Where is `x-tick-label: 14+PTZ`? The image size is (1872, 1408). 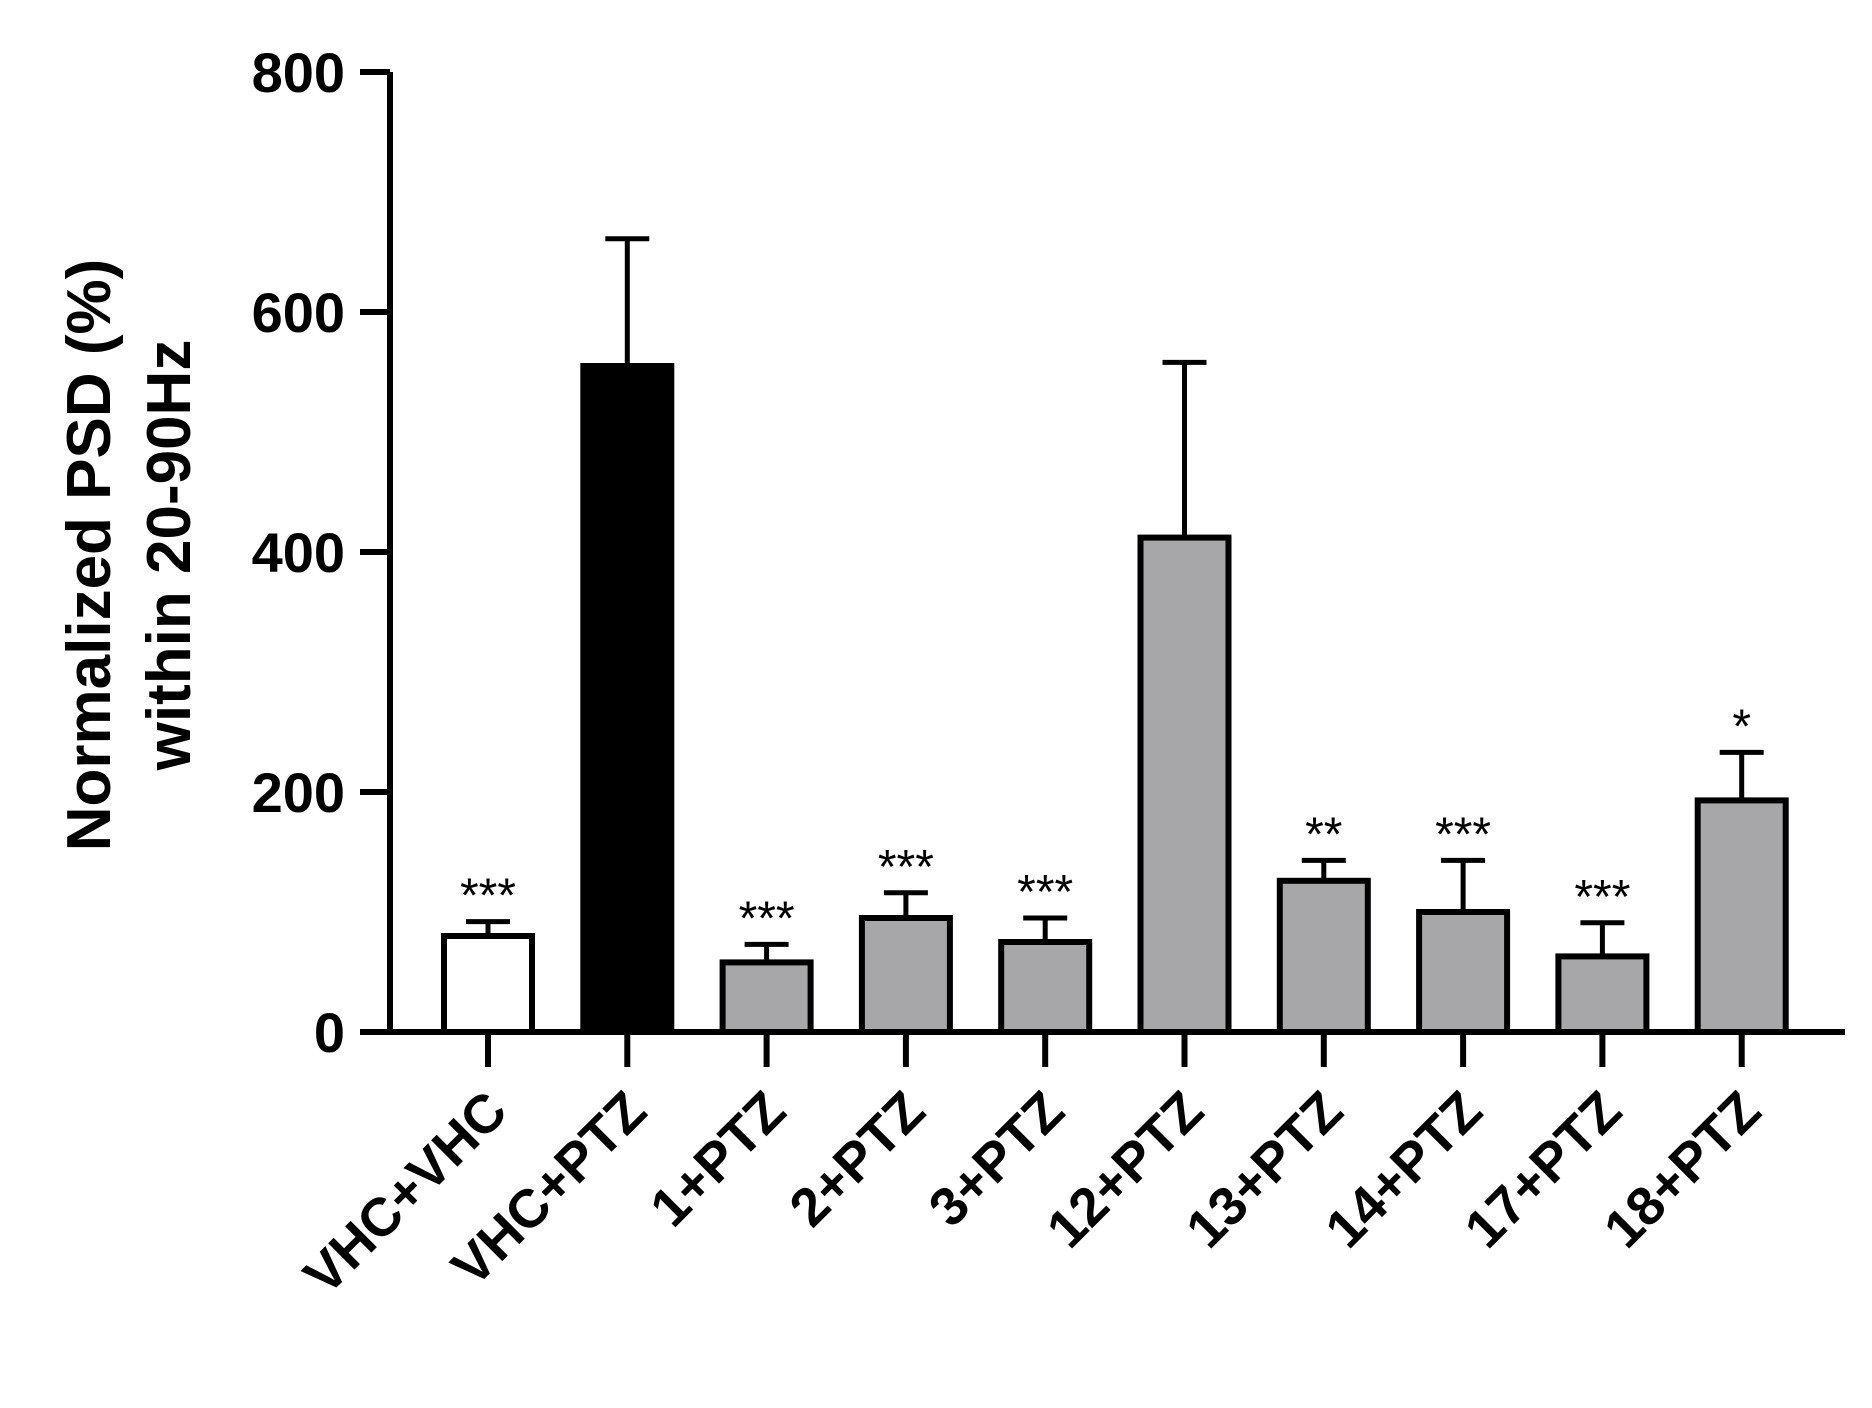
x-tick-label: 14+PTZ is located at coordinates (1403, 1169).